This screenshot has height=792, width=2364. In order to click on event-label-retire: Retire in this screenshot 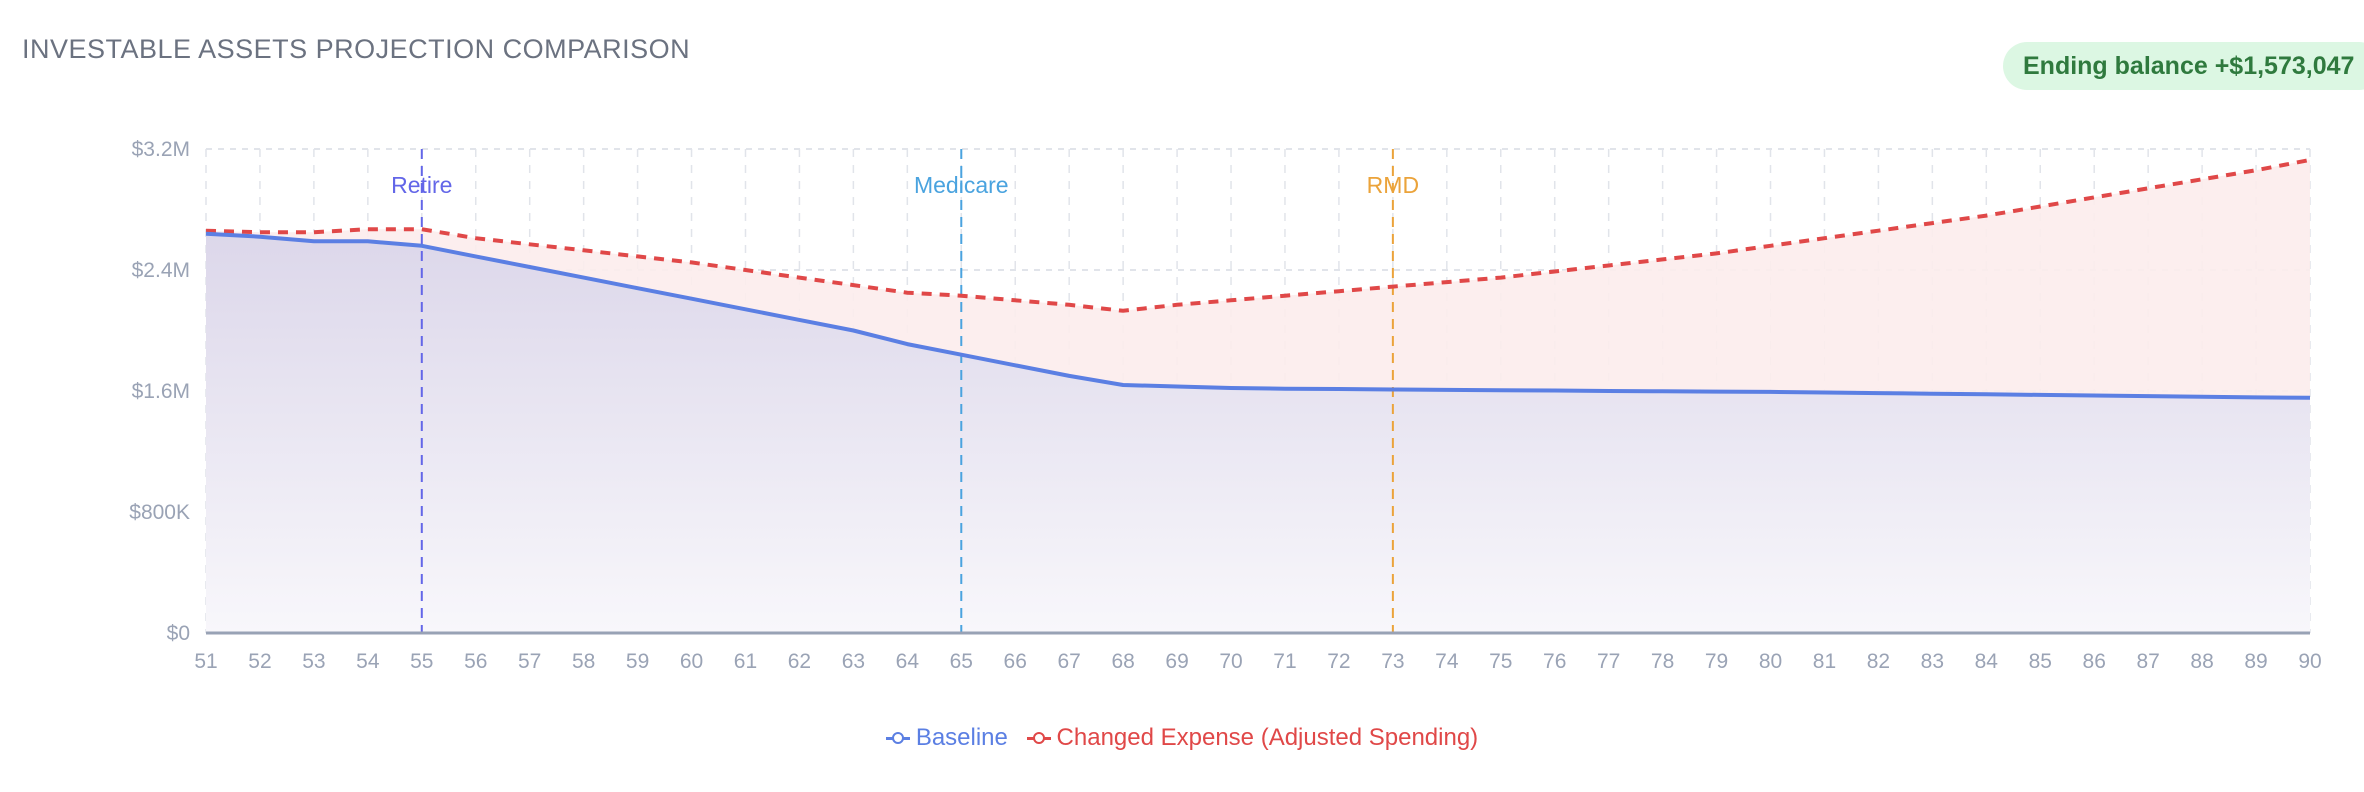, I will do `click(421, 185)`.